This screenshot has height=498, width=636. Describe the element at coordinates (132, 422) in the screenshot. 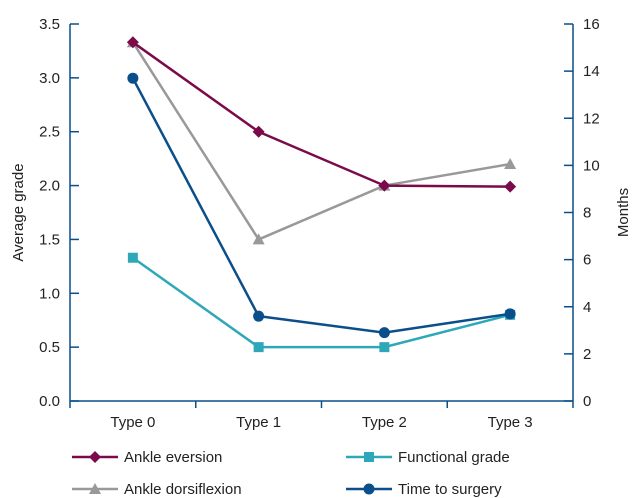

I see `x-tick-label: Type 0` at that location.